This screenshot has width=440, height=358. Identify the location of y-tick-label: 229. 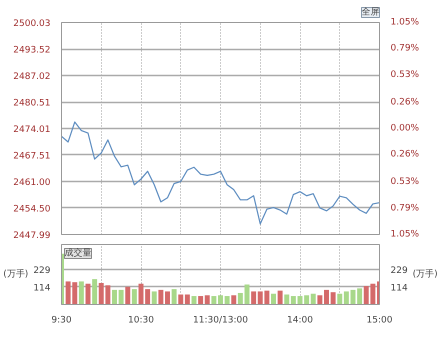
(42, 271).